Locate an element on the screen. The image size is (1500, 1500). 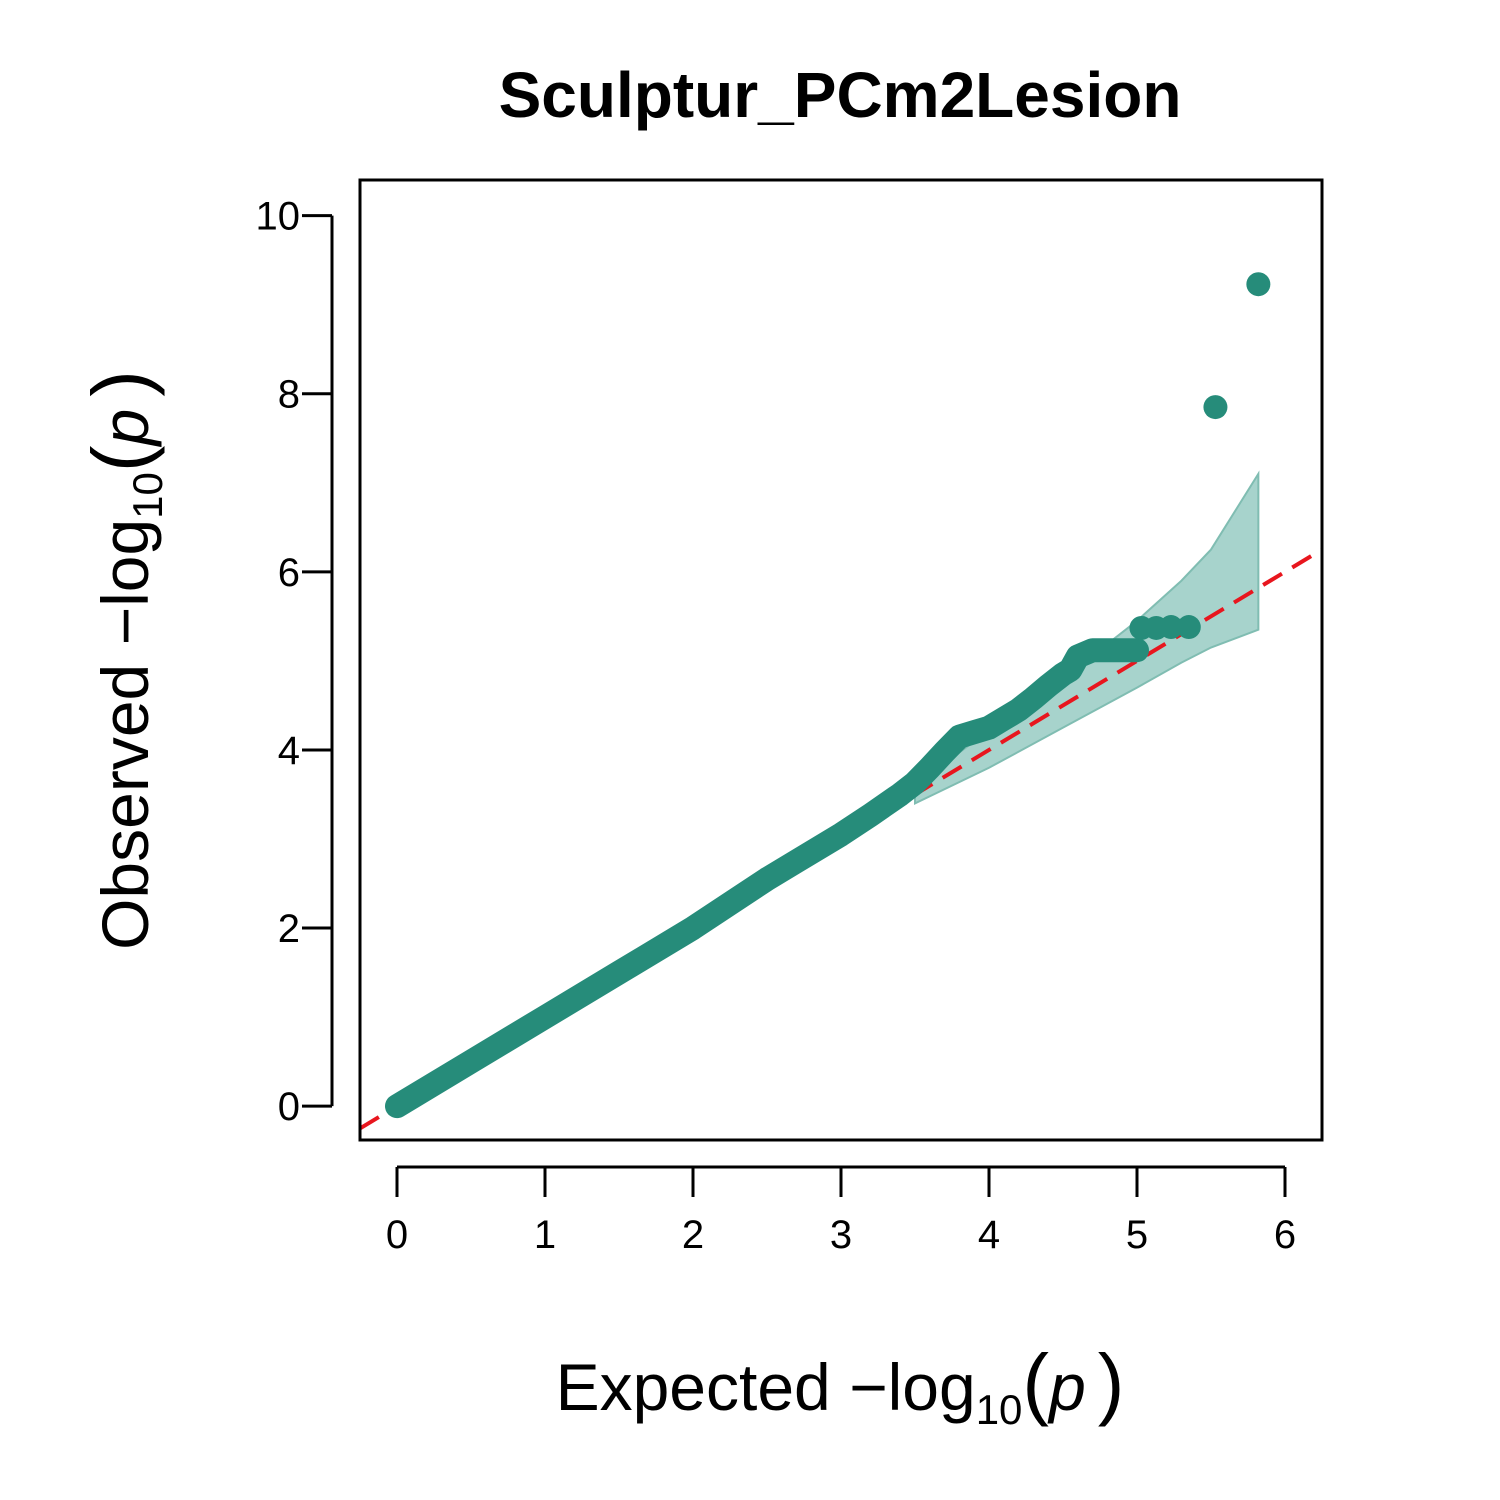
x-axis: 0 1 2 3 4 5 6 is located at coordinates (841, 1211).